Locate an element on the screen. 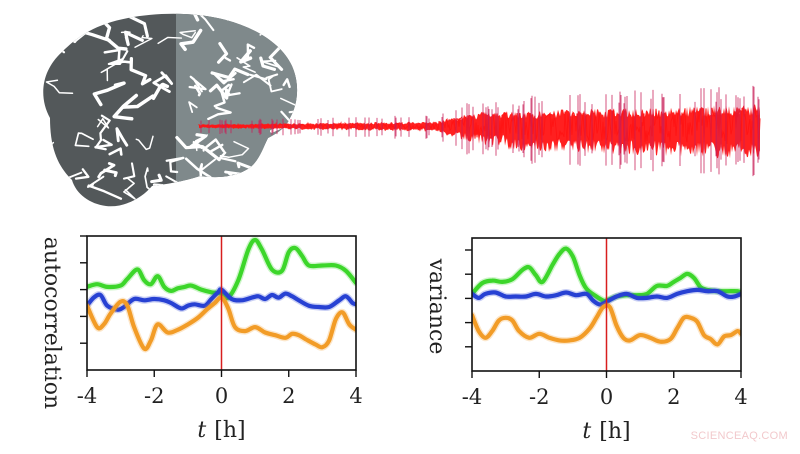  series-blue-line is located at coordinates (606, 297).